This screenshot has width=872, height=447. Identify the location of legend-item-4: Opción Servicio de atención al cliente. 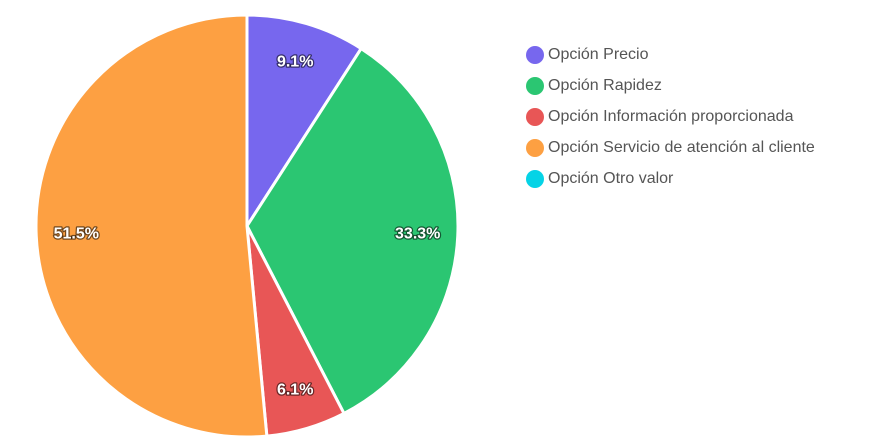
(670, 147).